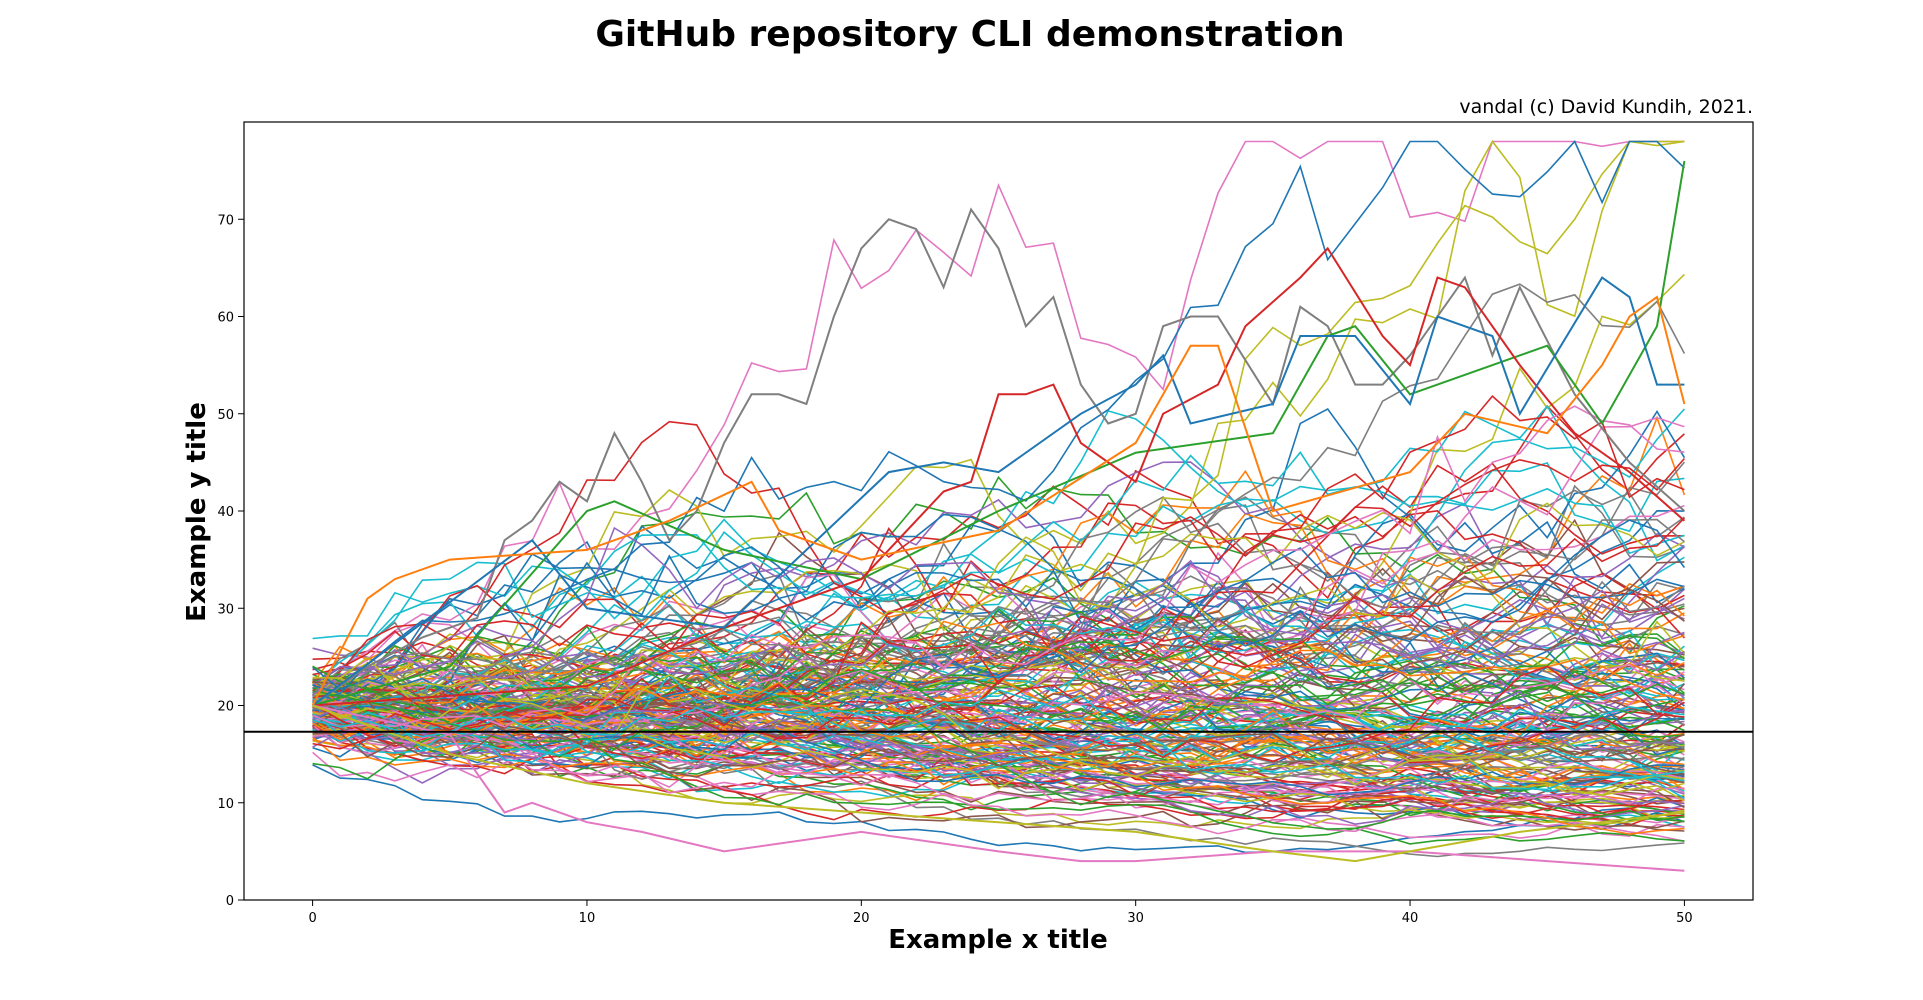 Image resolution: width=1923 pixels, height=1000 pixels. Describe the element at coordinates (225, 804) in the screenshot. I see `y-tick-label: 10` at that location.